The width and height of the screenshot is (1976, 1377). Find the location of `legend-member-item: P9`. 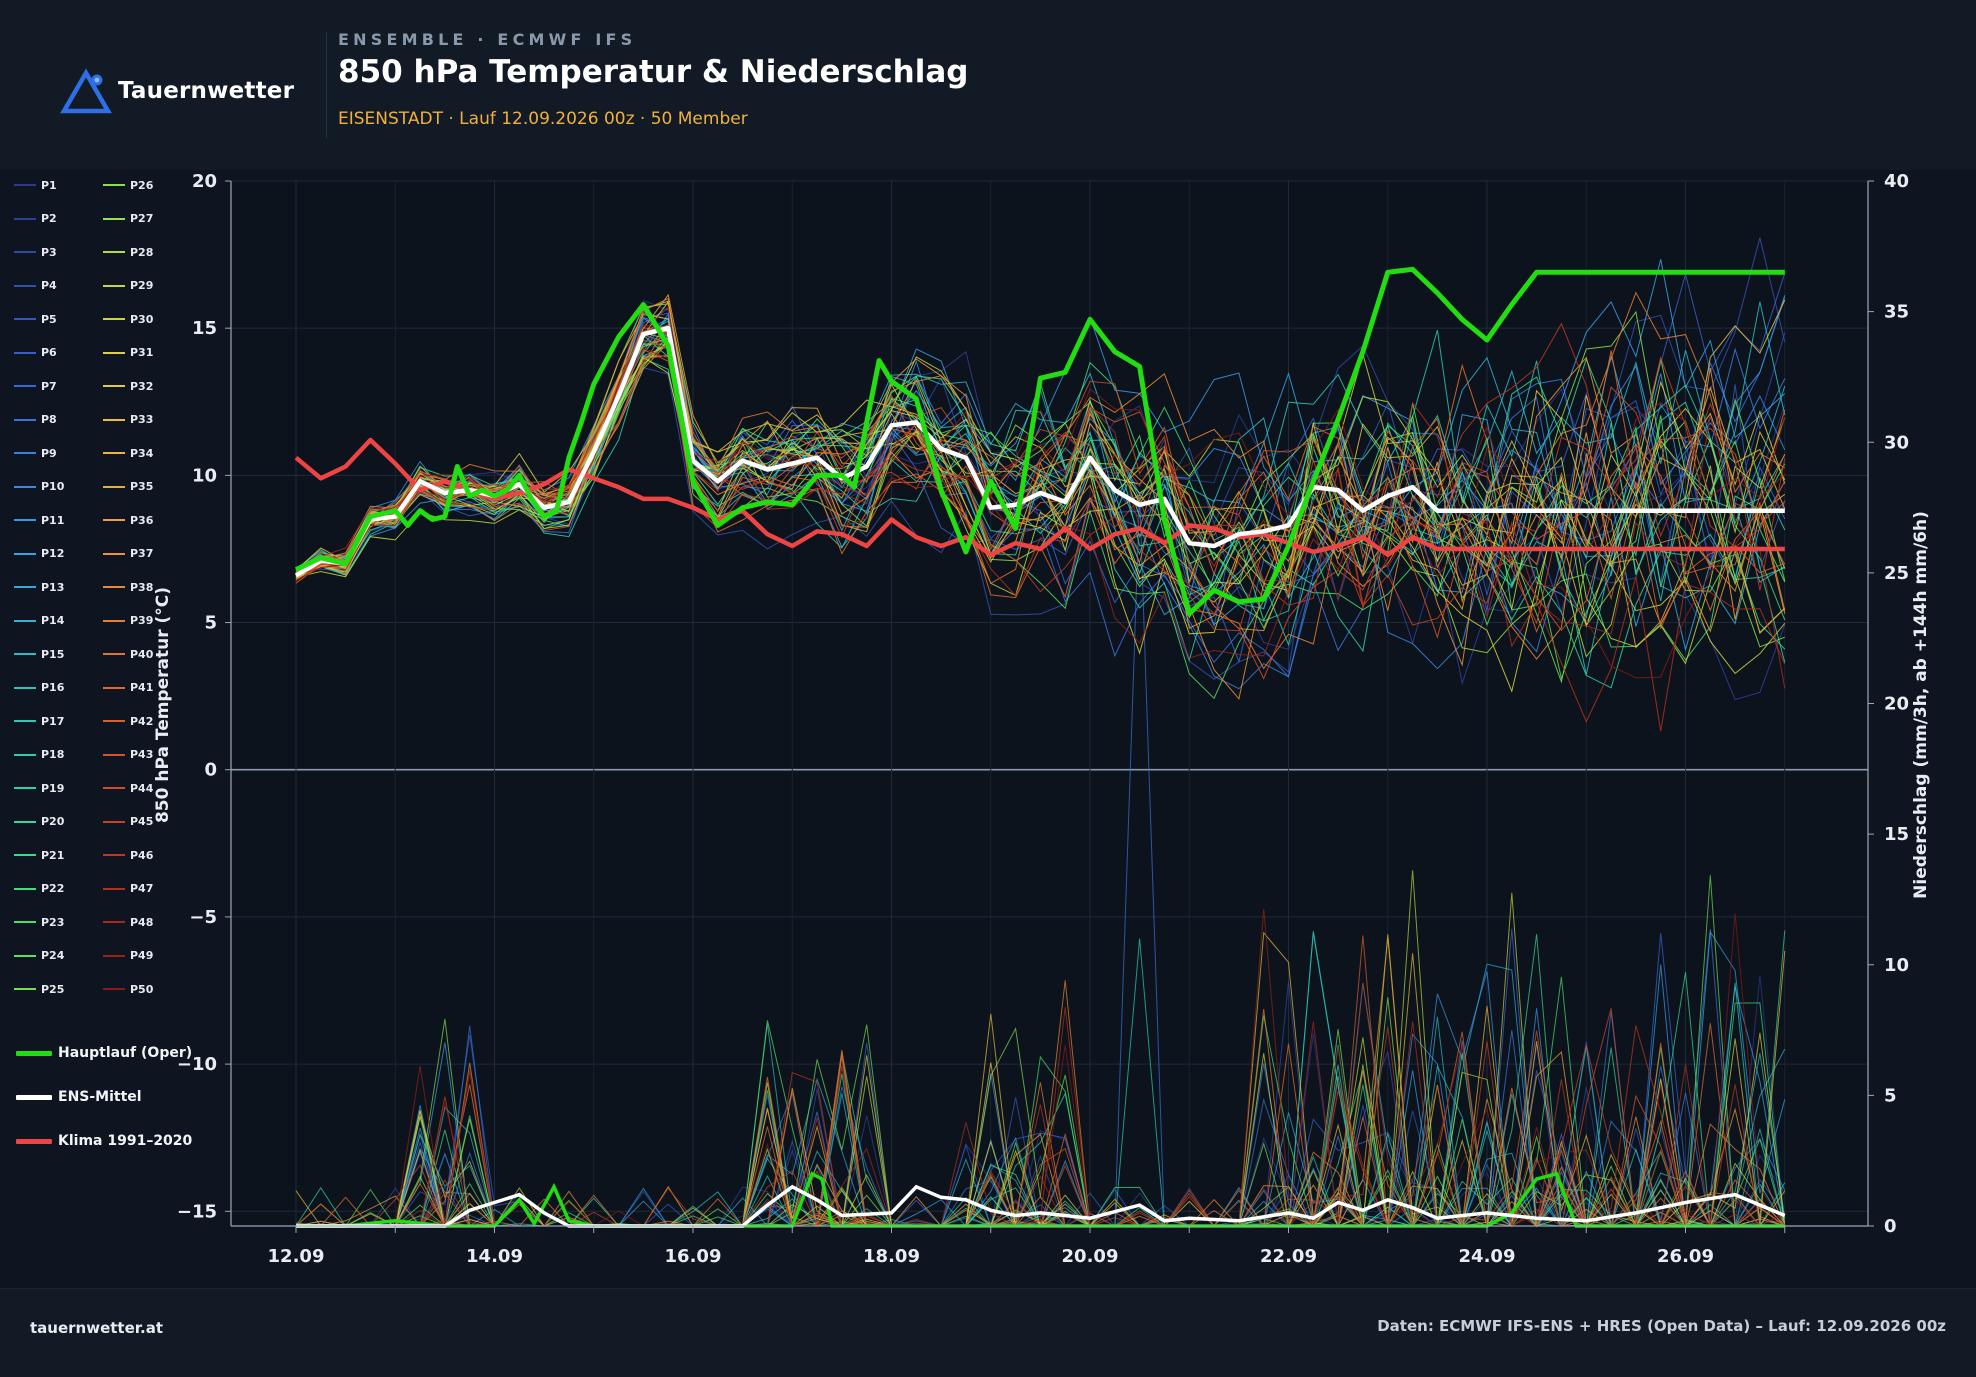

legend-member-item: P9 is located at coordinates (35, 453).